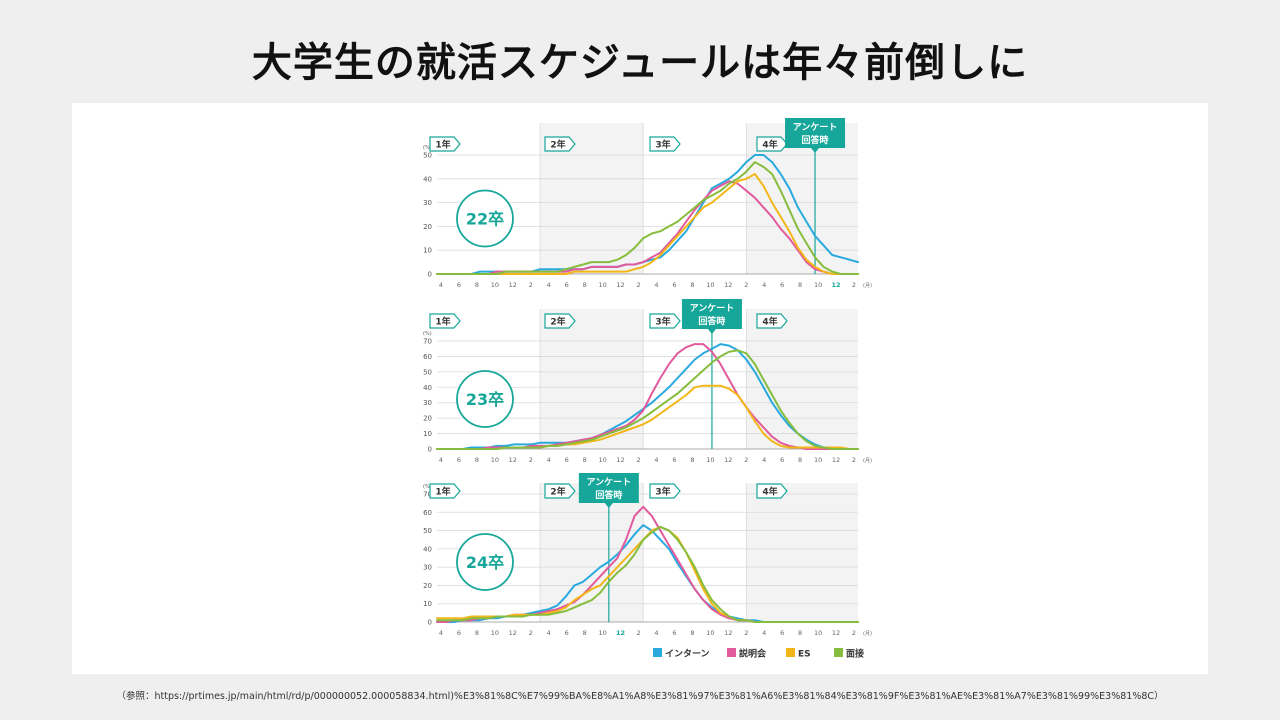  Describe the element at coordinates (427, 357) in the screenshot. I see `y-tick-label: 60` at that location.